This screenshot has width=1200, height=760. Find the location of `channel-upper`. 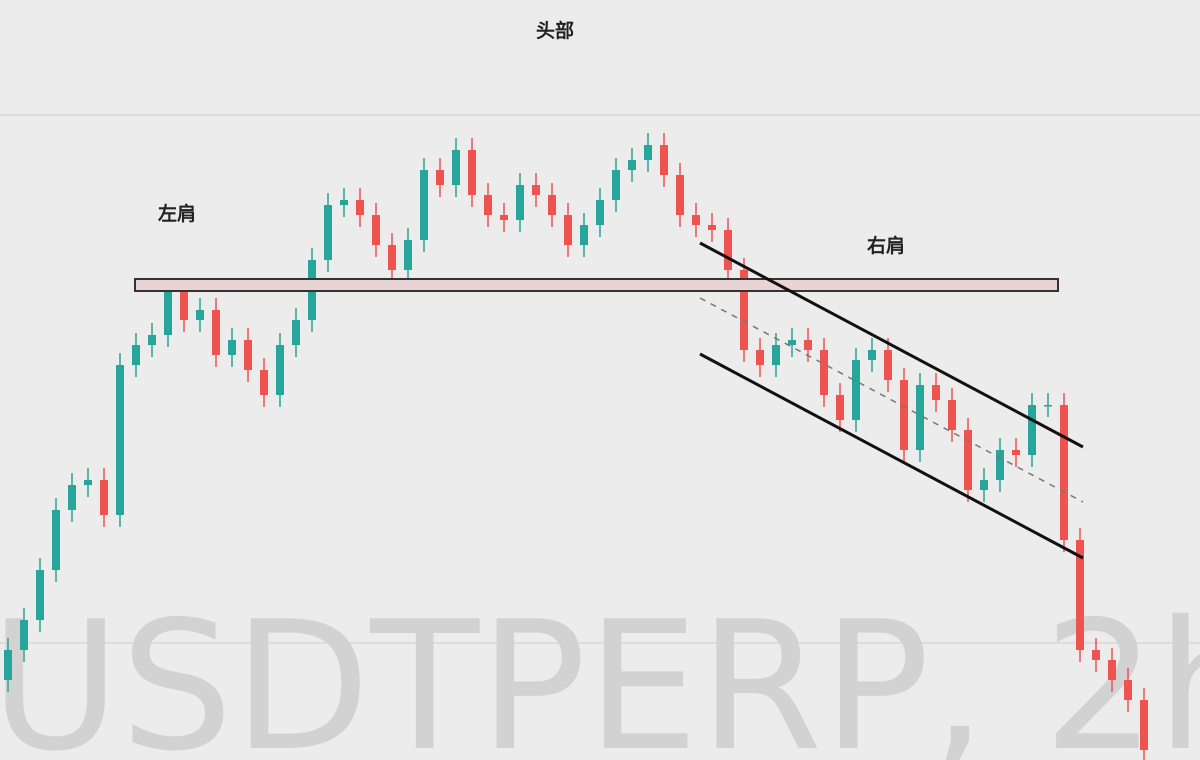

channel-upper is located at coordinates (891, 345).